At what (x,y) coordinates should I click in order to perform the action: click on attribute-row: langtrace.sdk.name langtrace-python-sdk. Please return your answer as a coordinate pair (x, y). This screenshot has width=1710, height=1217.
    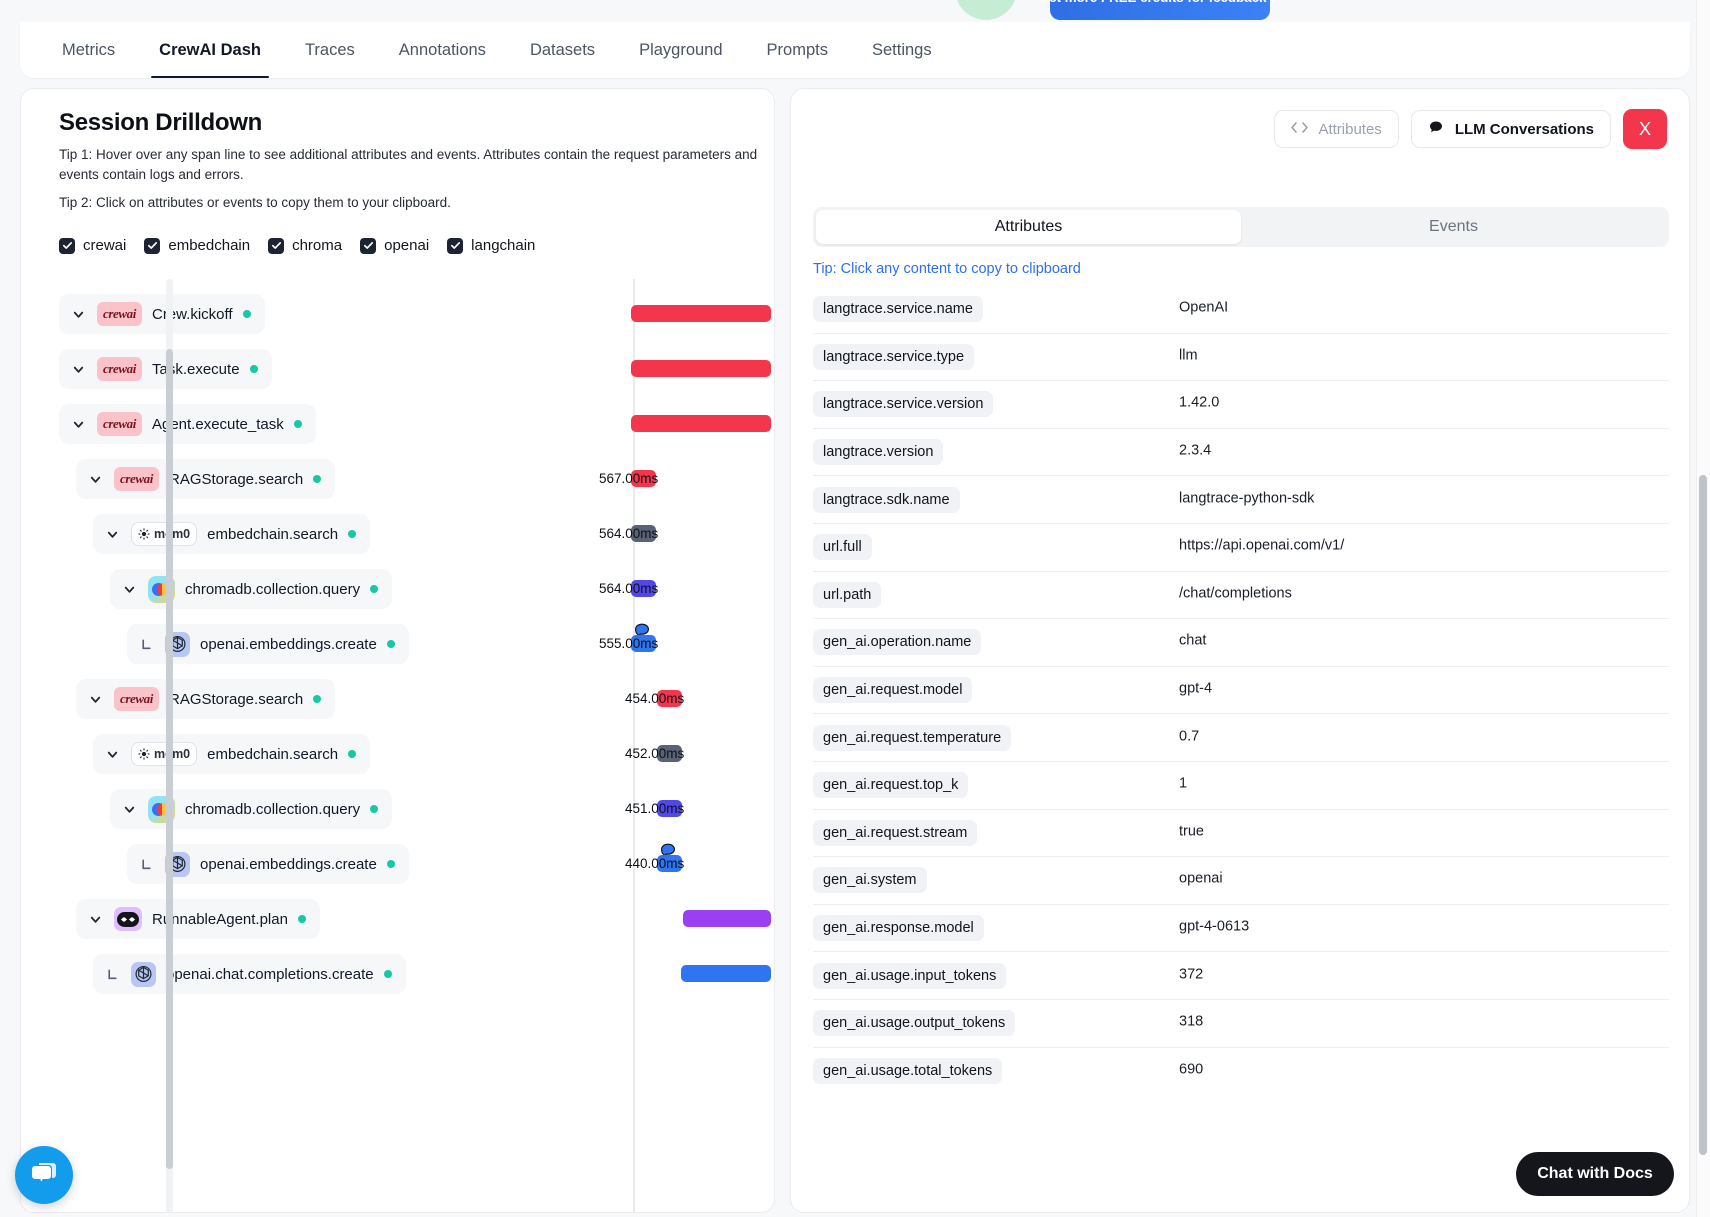
    Looking at the image, I should click on (1241, 499).